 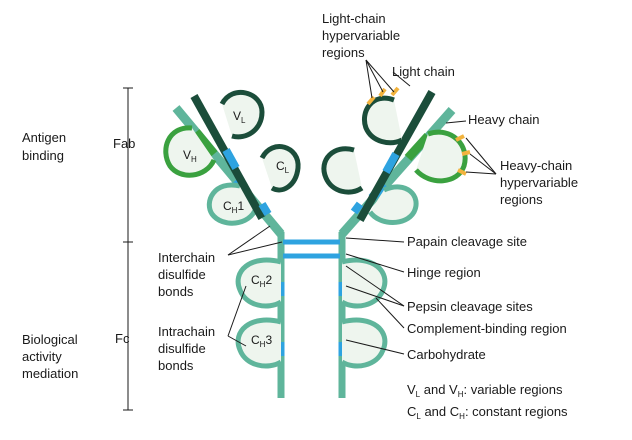 I want to click on light-chain-hypervariable-marks, so click(x=383, y=96).